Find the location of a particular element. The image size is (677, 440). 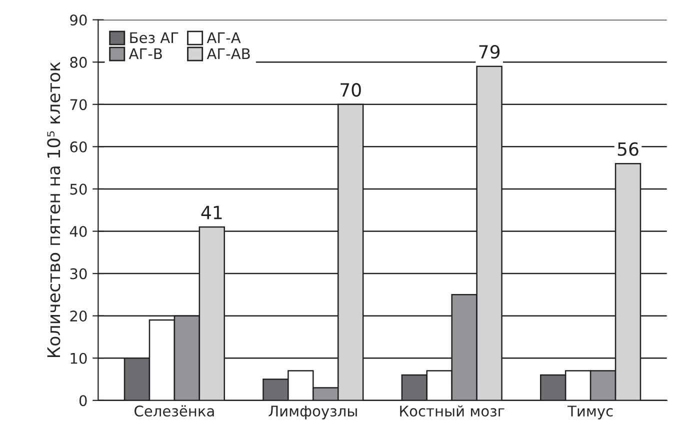

legend-label: АГ-АВ is located at coordinates (228, 53).